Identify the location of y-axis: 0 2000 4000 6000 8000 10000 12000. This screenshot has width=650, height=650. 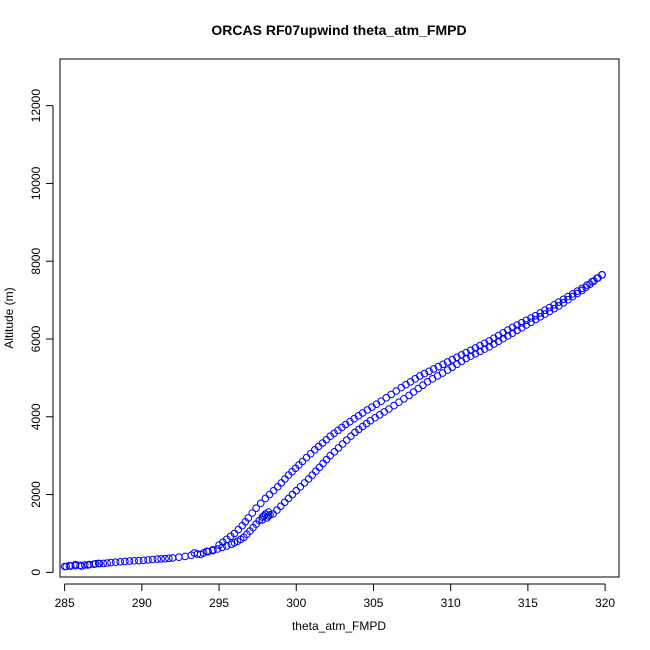
(41, 332).